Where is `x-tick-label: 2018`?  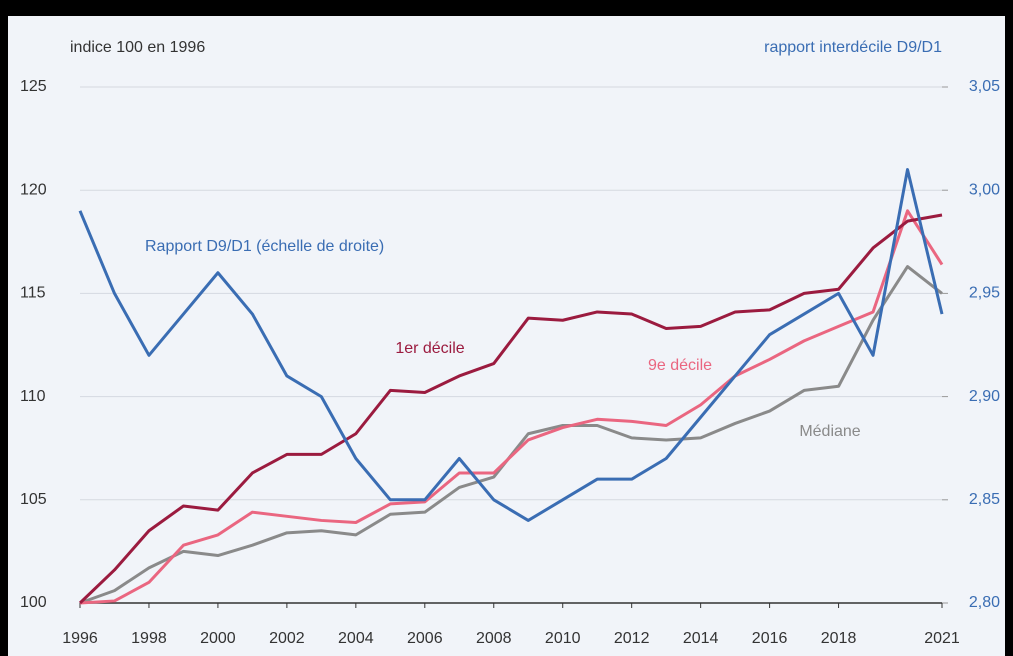
x-tick-label: 2018 is located at coordinates (839, 638).